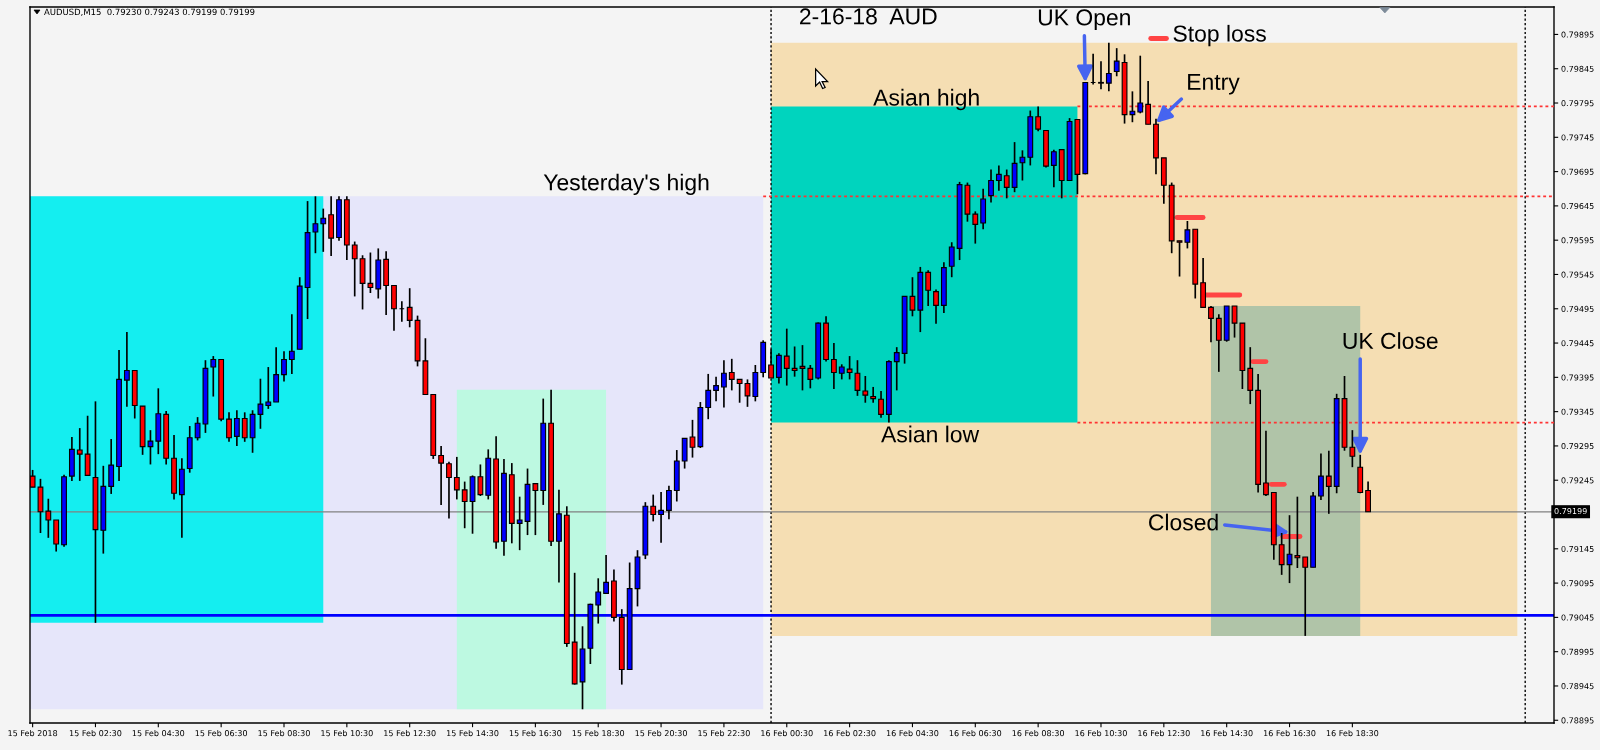 This screenshot has width=1600, height=750. What do you see at coordinates (1577, 206) in the screenshot?
I see `y-tick-label: 0.79645` at bounding box center [1577, 206].